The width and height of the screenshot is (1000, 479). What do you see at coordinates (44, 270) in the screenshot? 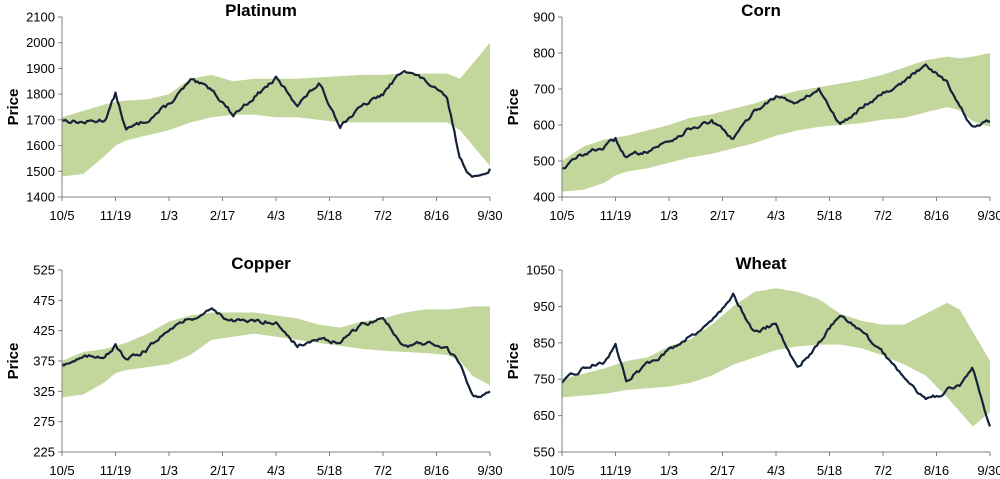
I see `y-tick-label: 525` at bounding box center [44, 270].